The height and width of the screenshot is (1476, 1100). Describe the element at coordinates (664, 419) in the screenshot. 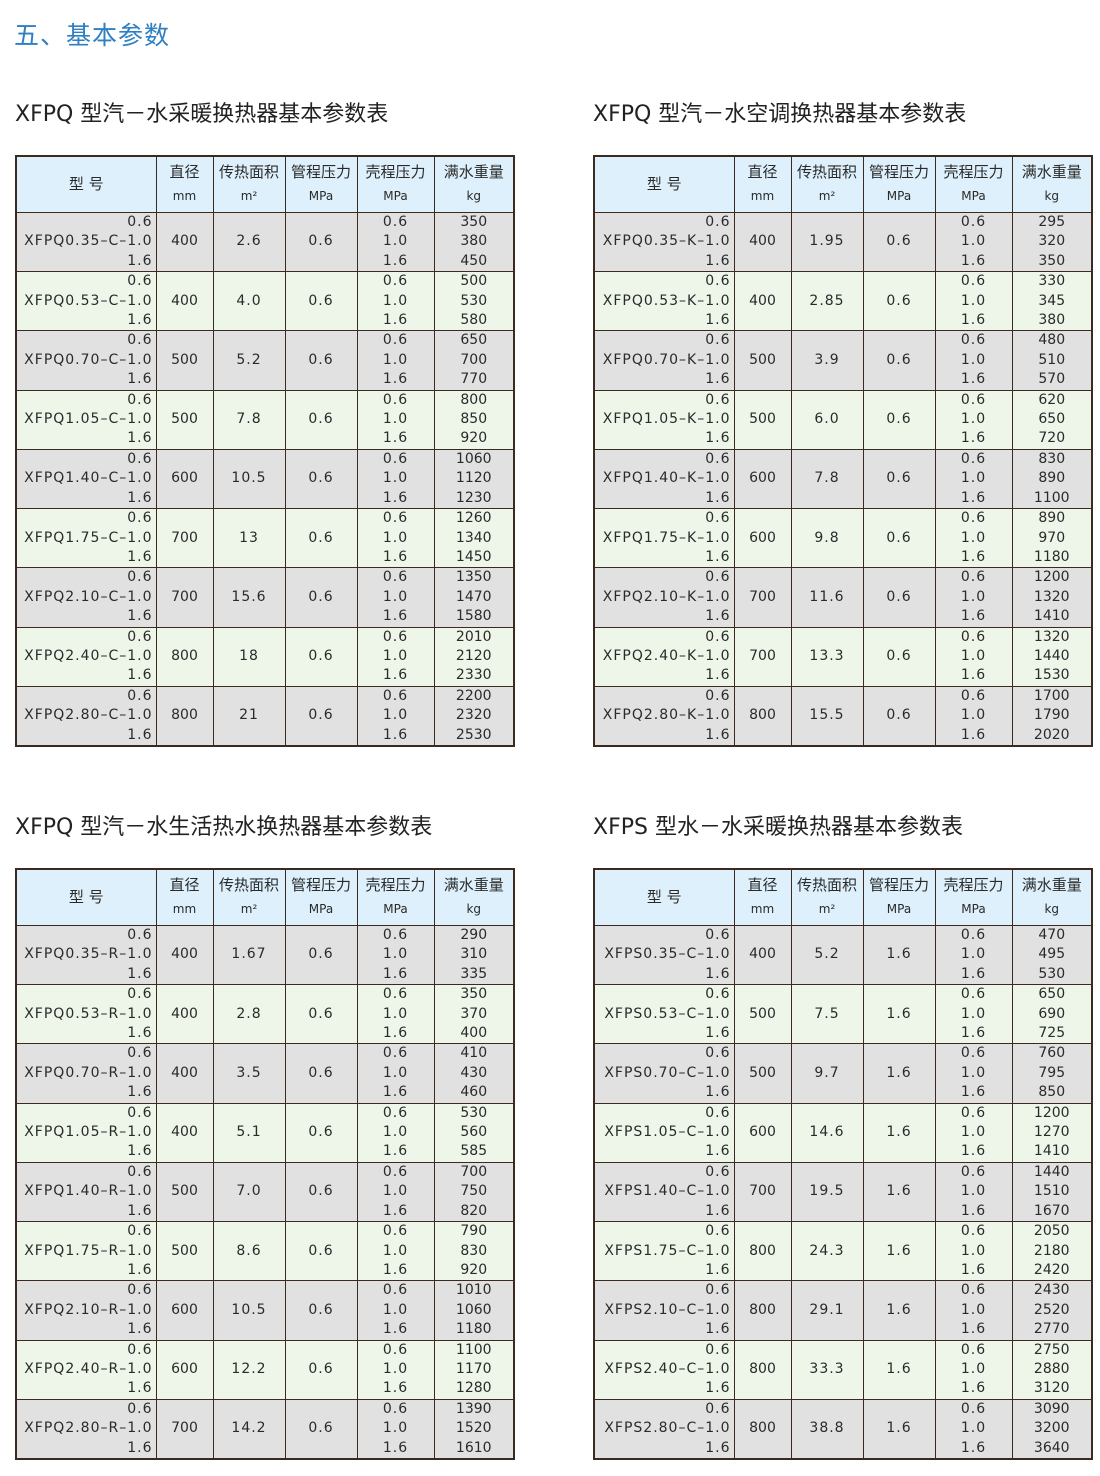

I see `model-cell: 0.6 XFPQ1.05–K–1.0 1.6` at that location.